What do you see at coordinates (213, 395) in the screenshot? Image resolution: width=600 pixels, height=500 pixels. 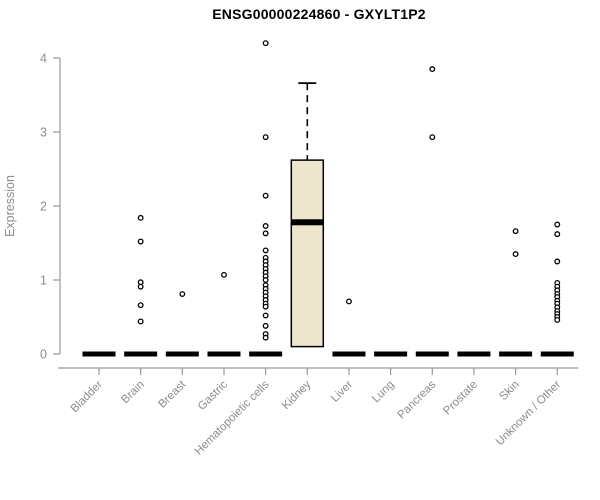 I see `x-category-label: Gastric` at bounding box center [213, 395].